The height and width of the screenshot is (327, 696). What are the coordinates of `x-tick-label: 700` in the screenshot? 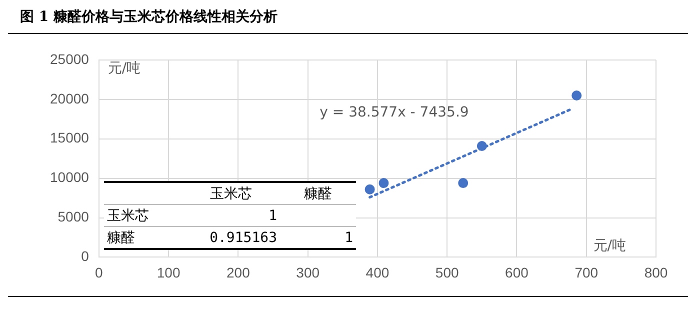 It's located at (586, 272).